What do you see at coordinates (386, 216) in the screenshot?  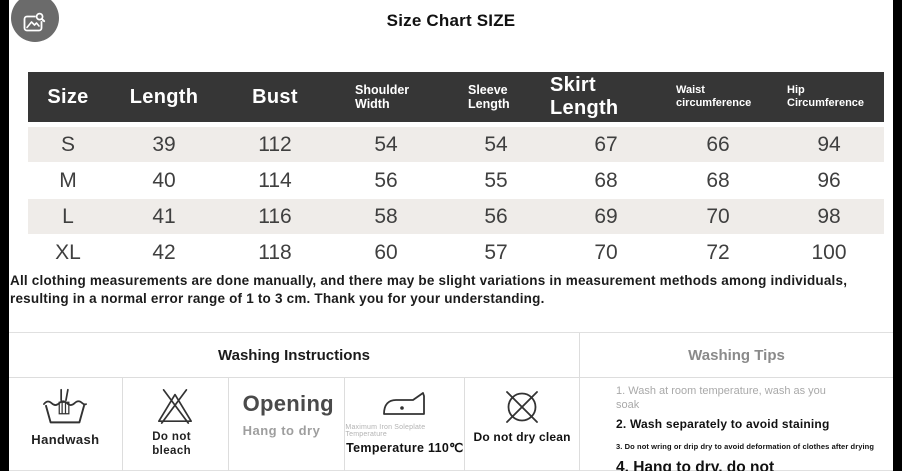 I see `cell-shoulder: 58` at bounding box center [386, 216].